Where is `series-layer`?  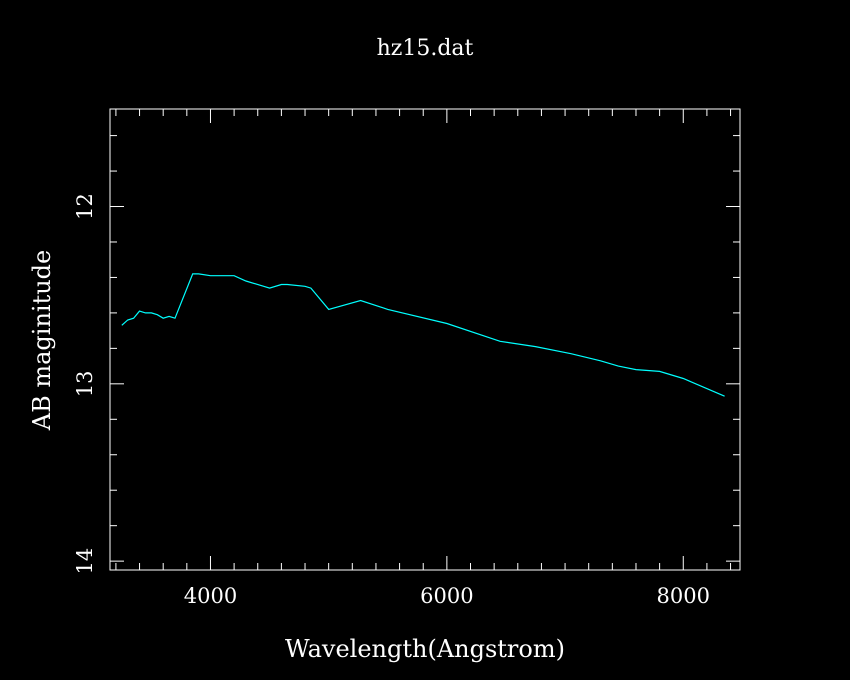 series-layer is located at coordinates (423, 335).